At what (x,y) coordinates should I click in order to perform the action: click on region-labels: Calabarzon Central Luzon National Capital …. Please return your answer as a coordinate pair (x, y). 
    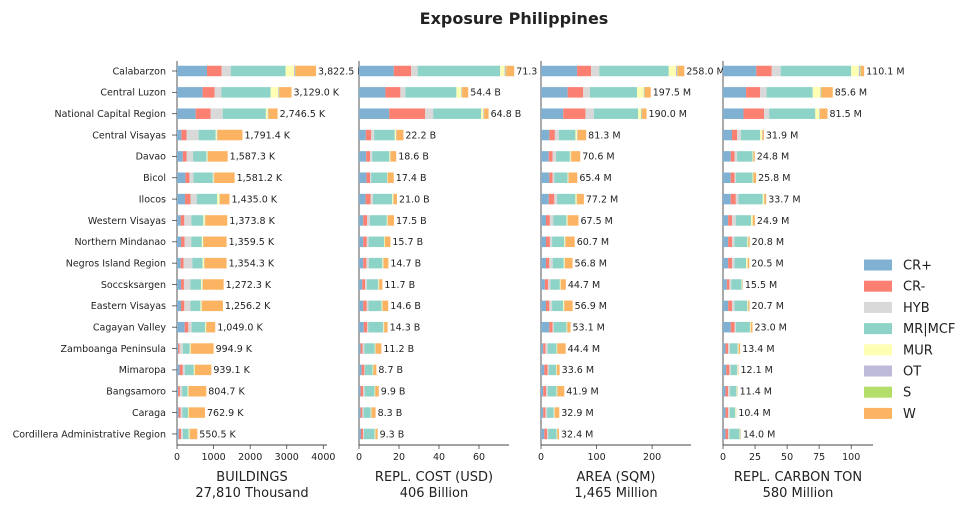
    Looking at the image, I should click on (95, 253).